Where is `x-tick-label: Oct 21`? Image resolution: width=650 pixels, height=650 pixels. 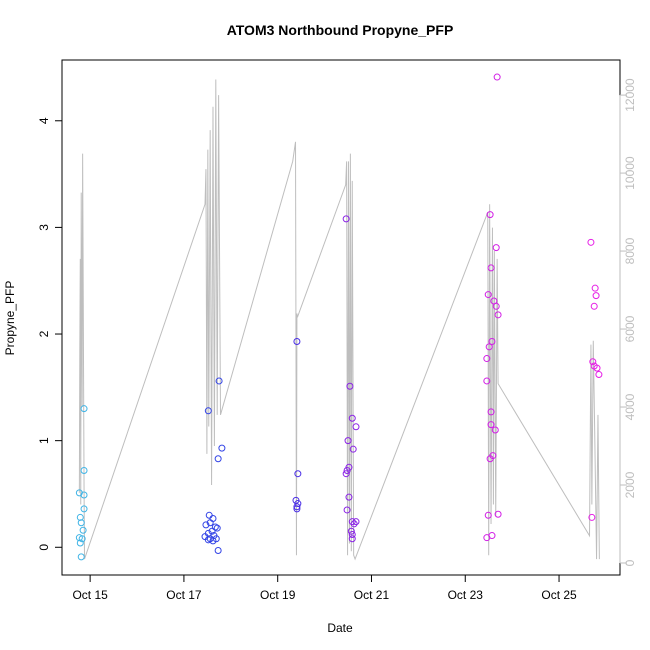
x-tick-label: Oct 21 is located at coordinates (372, 595).